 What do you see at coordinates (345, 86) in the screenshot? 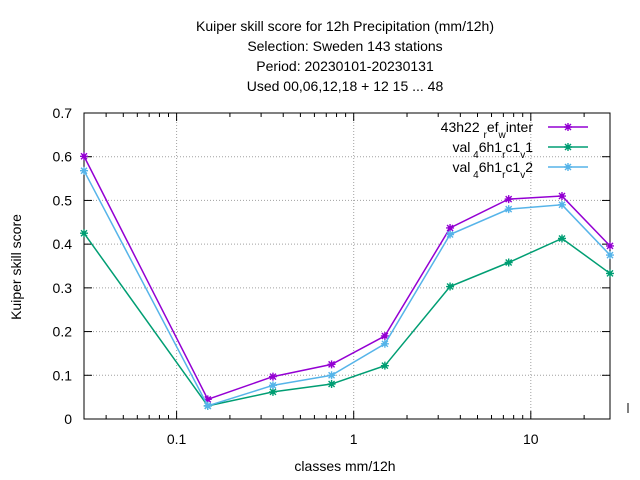
I see `title-line-4: Used 00,06,12,18 + 12 15 ... 48` at bounding box center [345, 86].